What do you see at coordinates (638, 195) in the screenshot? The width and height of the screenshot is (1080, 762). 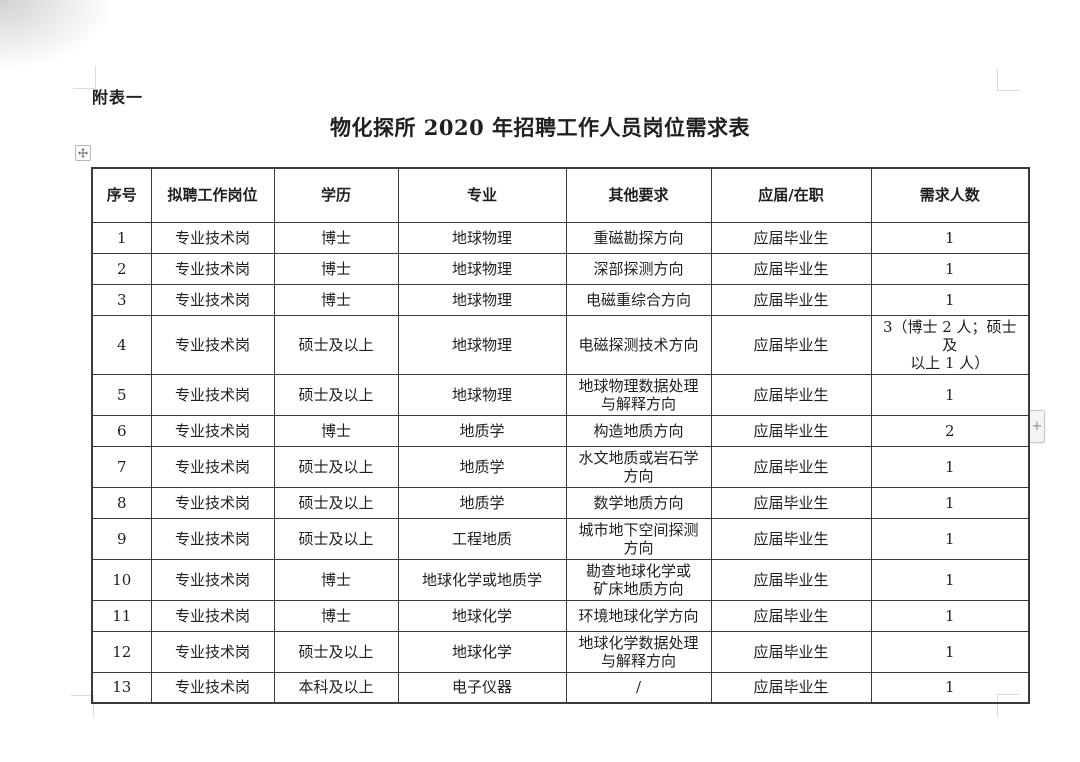 I see `header-cell-other-requirements: 其他要求` at bounding box center [638, 195].